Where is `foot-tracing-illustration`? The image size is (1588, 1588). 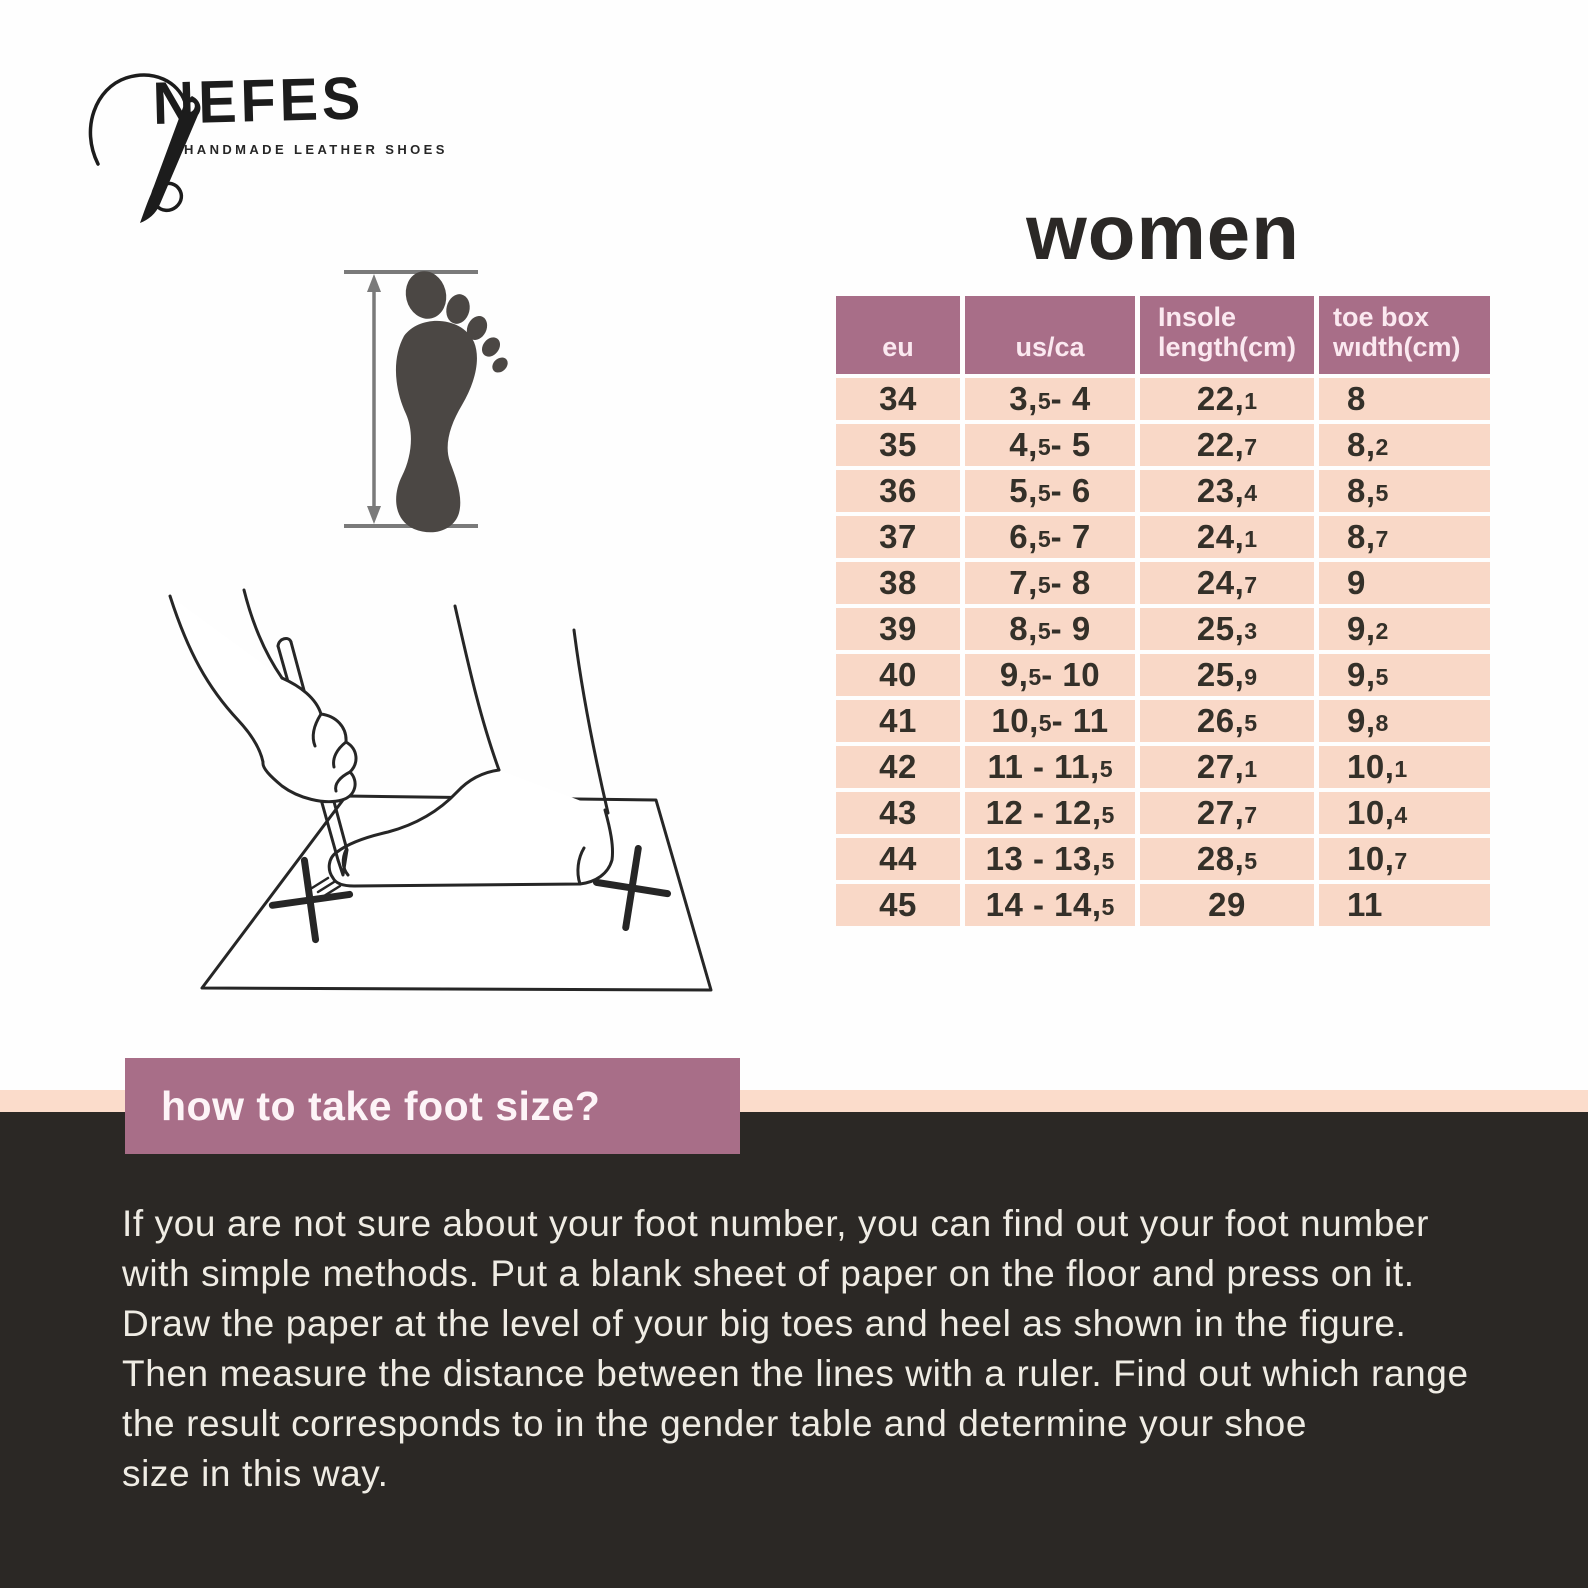 foot-tracing-illustration is located at coordinates (440, 790).